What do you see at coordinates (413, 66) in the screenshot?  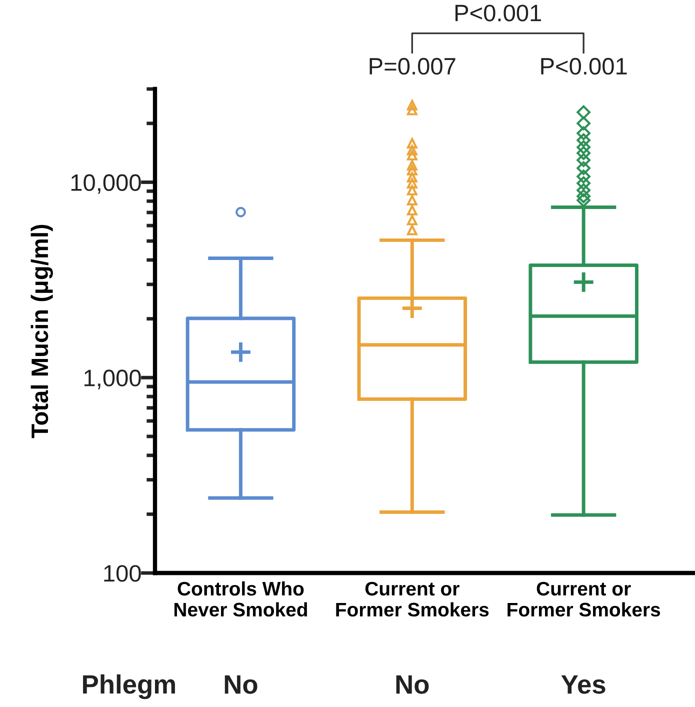 I see `text: P=0.007` at bounding box center [413, 66].